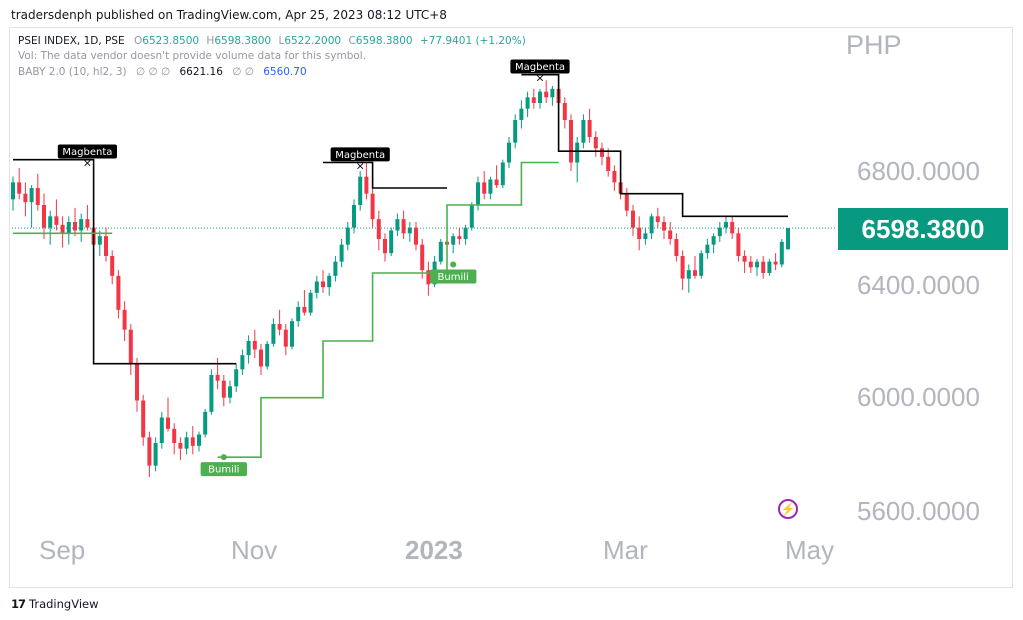 The height and width of the screenshot is (620, 1023). What do you see at coordinates (352, 41) in the screenshot?
I see `close-label: C` at bounding box center [352, 41].